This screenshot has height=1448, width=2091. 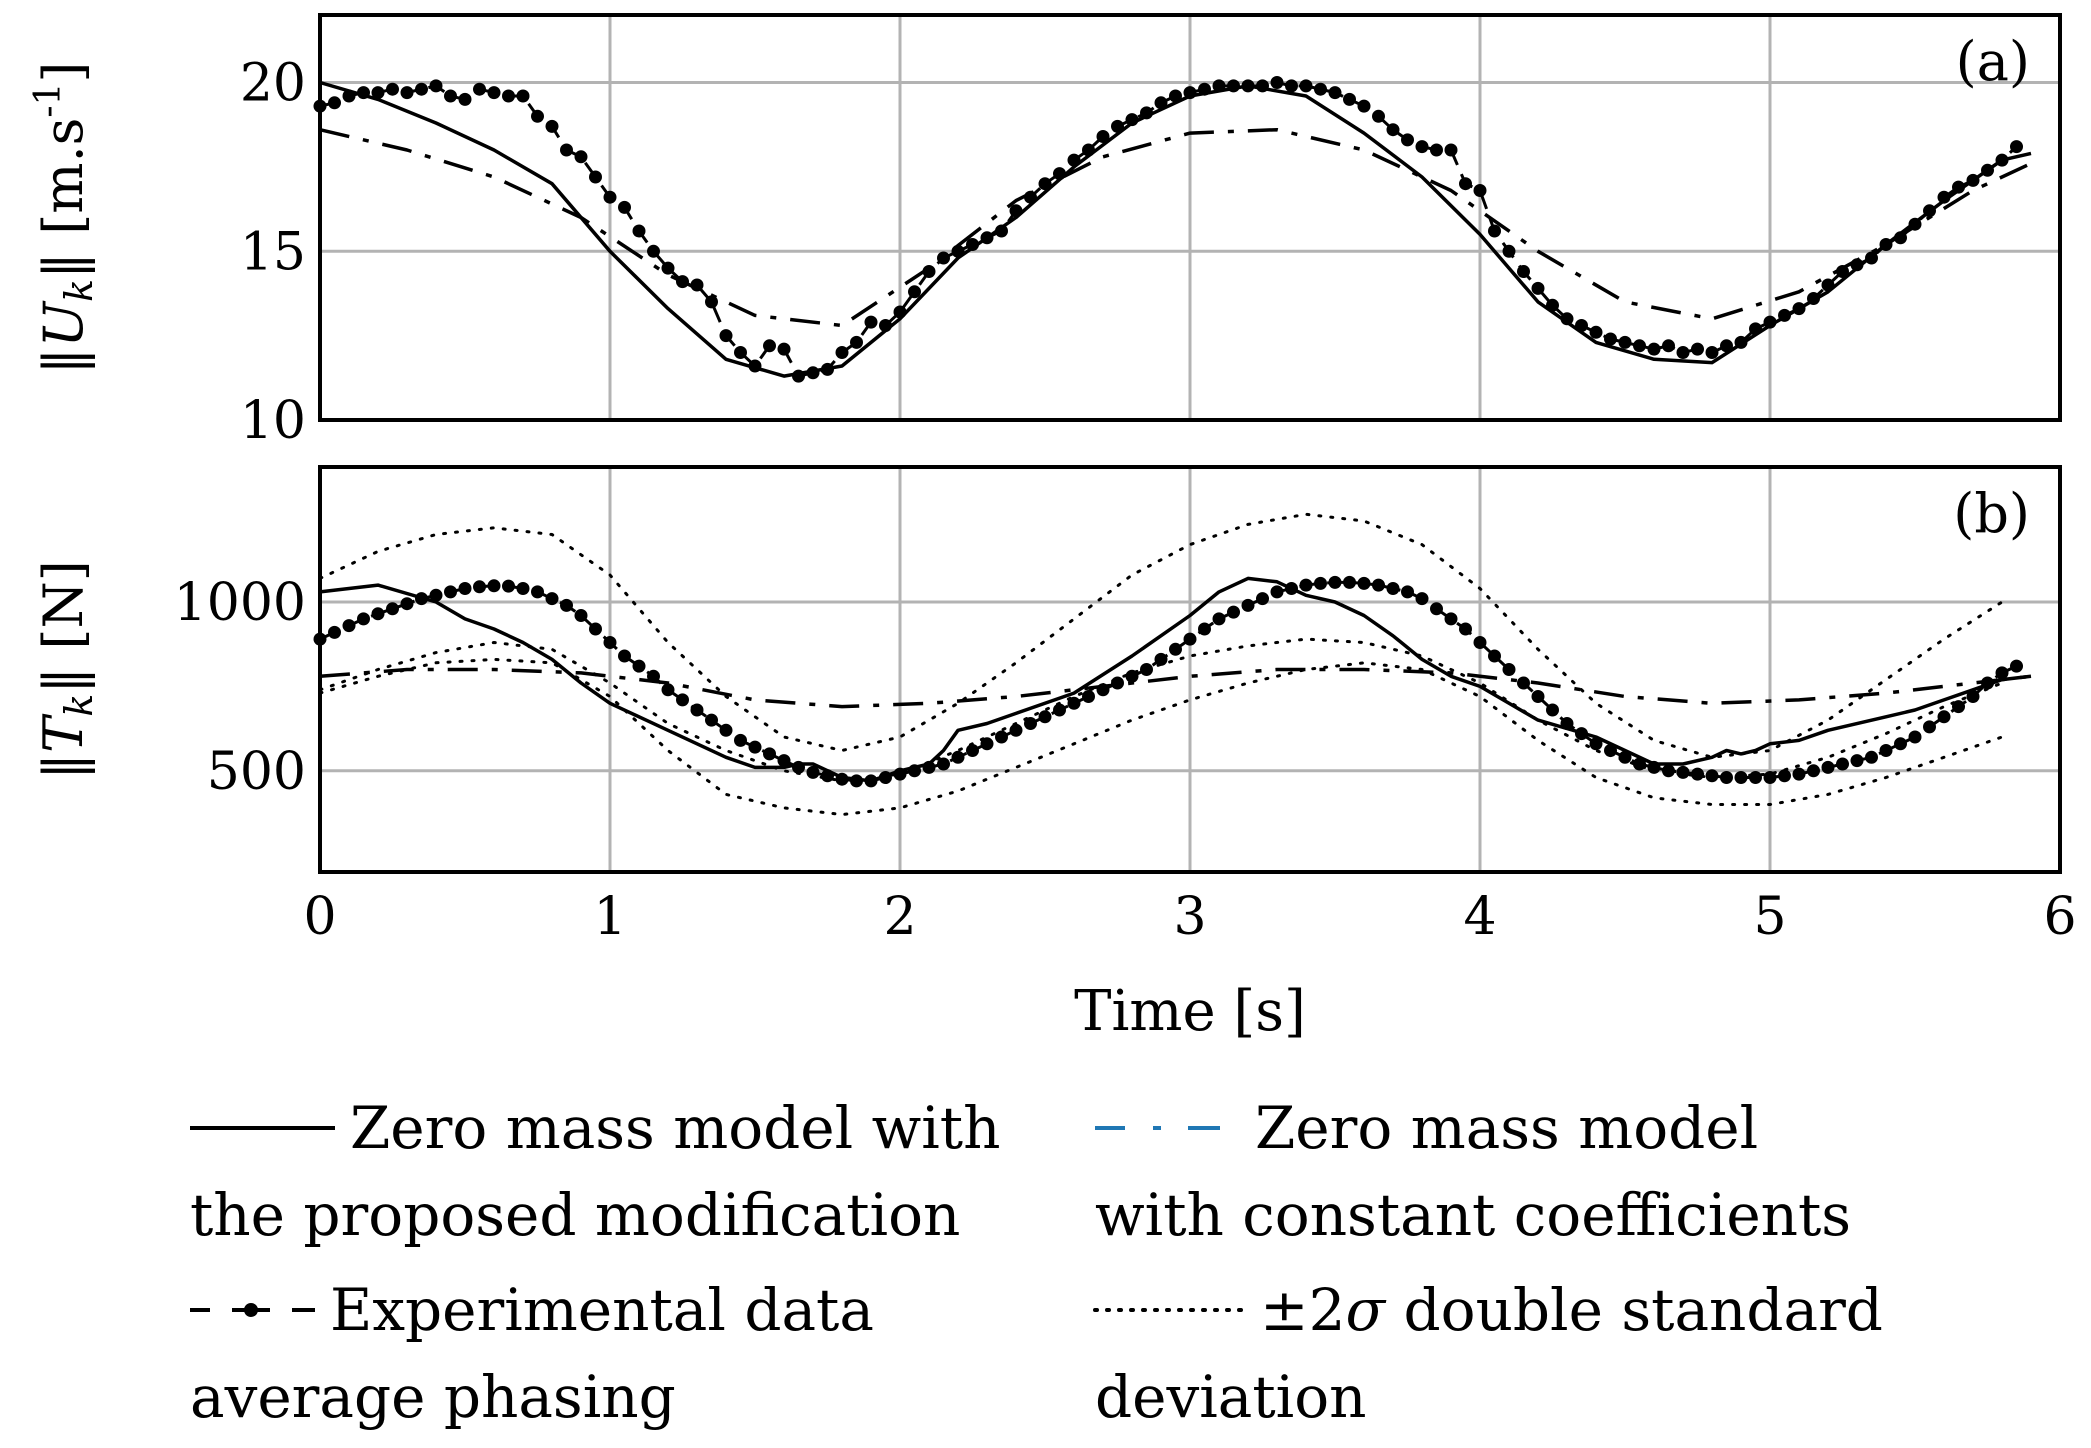 What do you see at coordinates (575, 1215) in the screenshot?
I see `legend-entry-1-line2: the proposed modification` at bounding box center [575, 1215].